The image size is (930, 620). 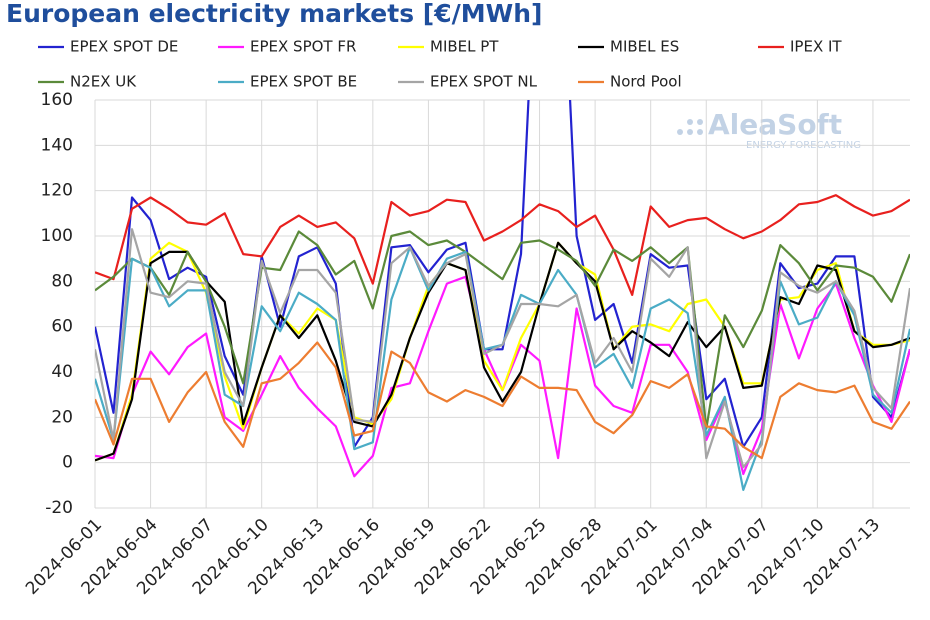 I want to click on legend-label: EPEX SPOT NL, so click(x=484, y=82).